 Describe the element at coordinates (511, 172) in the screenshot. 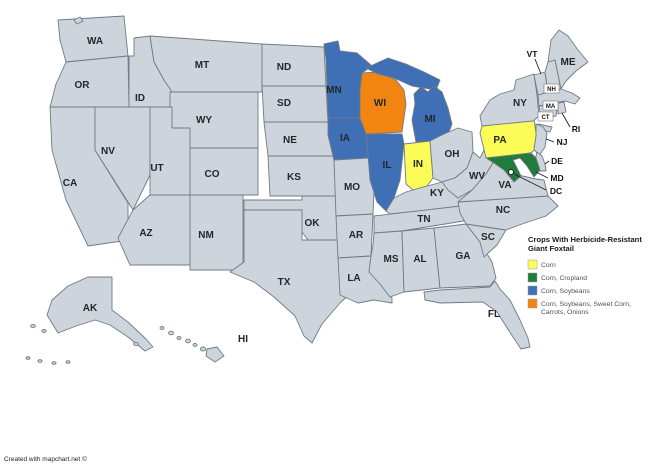

I see `dc-marker-dot` at that location.